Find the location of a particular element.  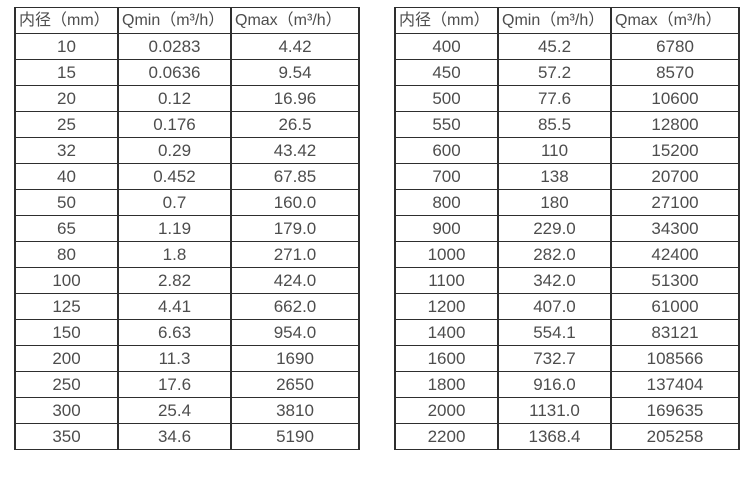

cell-qmax: 26.5 is located at coordinates (295, 124).